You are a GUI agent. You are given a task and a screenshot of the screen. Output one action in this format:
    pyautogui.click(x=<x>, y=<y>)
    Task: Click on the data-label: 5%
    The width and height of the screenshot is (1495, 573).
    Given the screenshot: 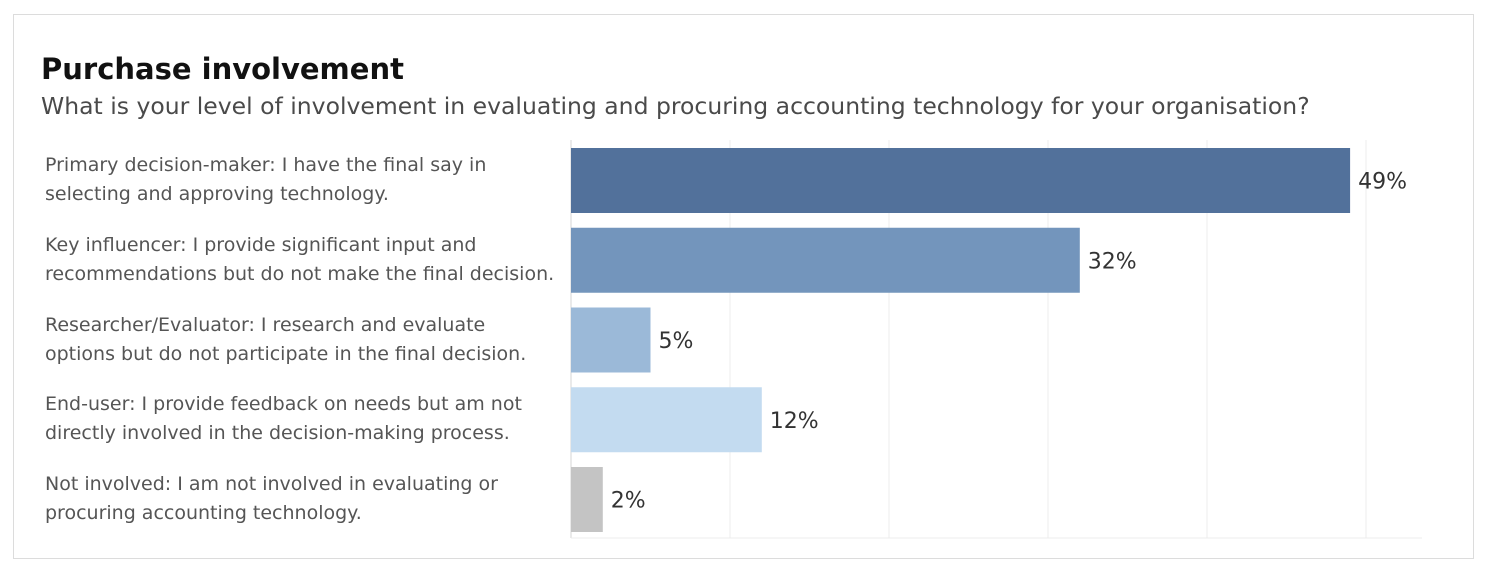 What is the action you would take?
    pyautogui.click(x=676, y=341)
    